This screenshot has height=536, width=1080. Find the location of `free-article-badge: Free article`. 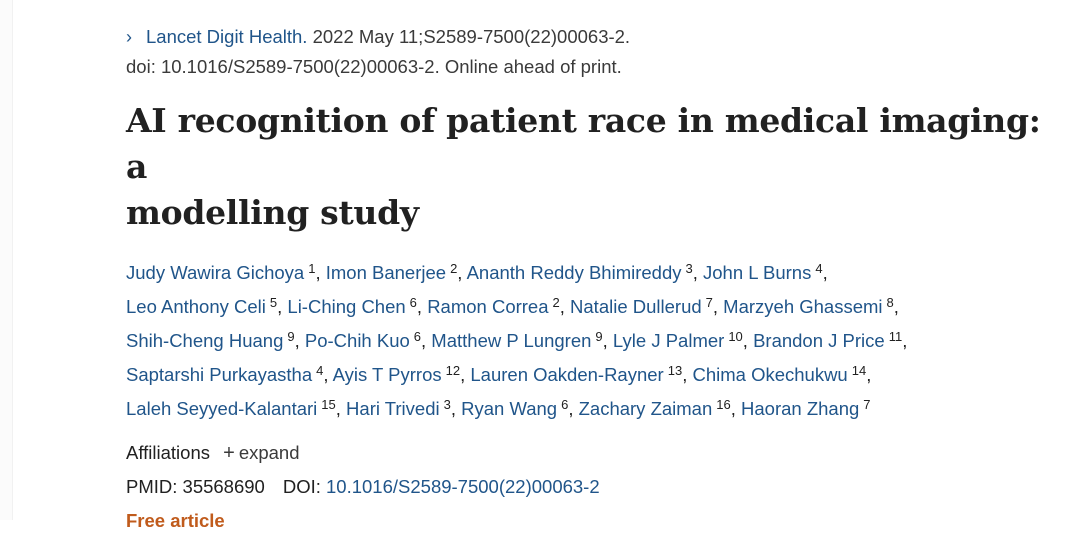

free-article-badge: Free article is located at coordinates (175, 520).